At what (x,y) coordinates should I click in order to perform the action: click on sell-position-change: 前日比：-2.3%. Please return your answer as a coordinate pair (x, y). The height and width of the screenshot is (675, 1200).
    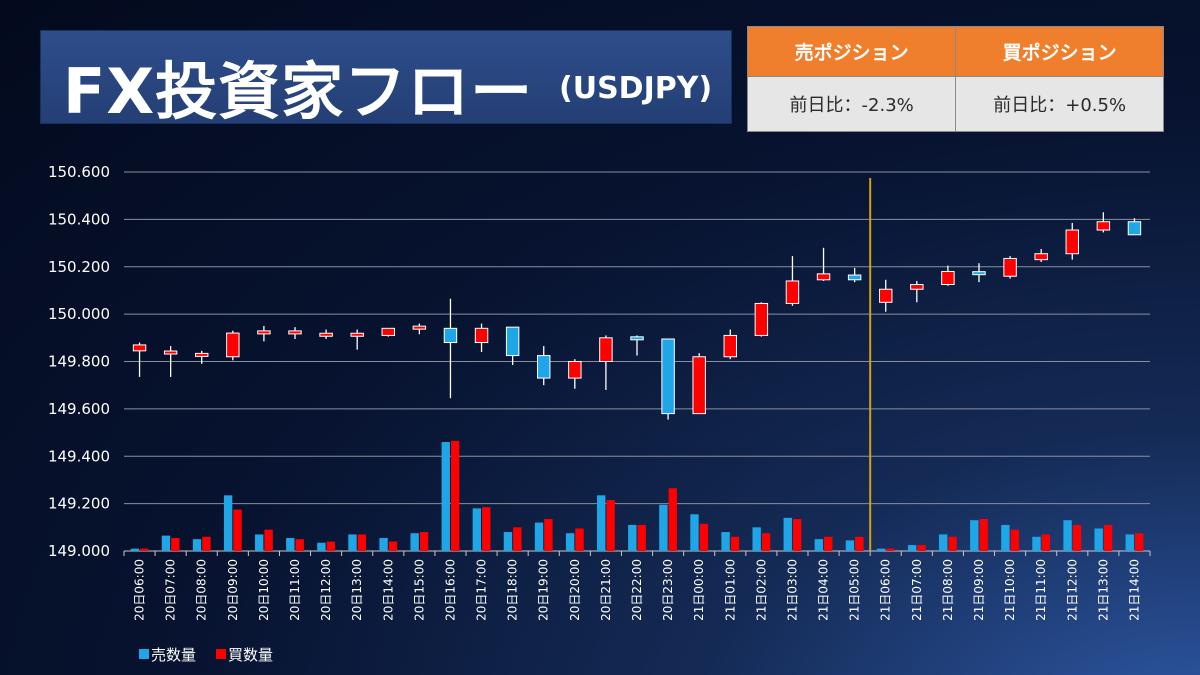
    Looking at the image, I should click on (851, 104).